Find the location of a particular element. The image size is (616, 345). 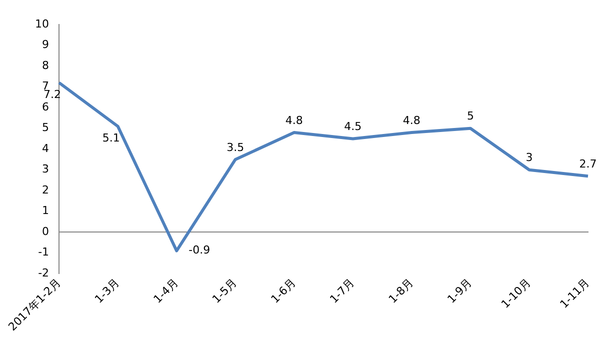

y-tick-label: -2 is located at coordinates (44, 273).